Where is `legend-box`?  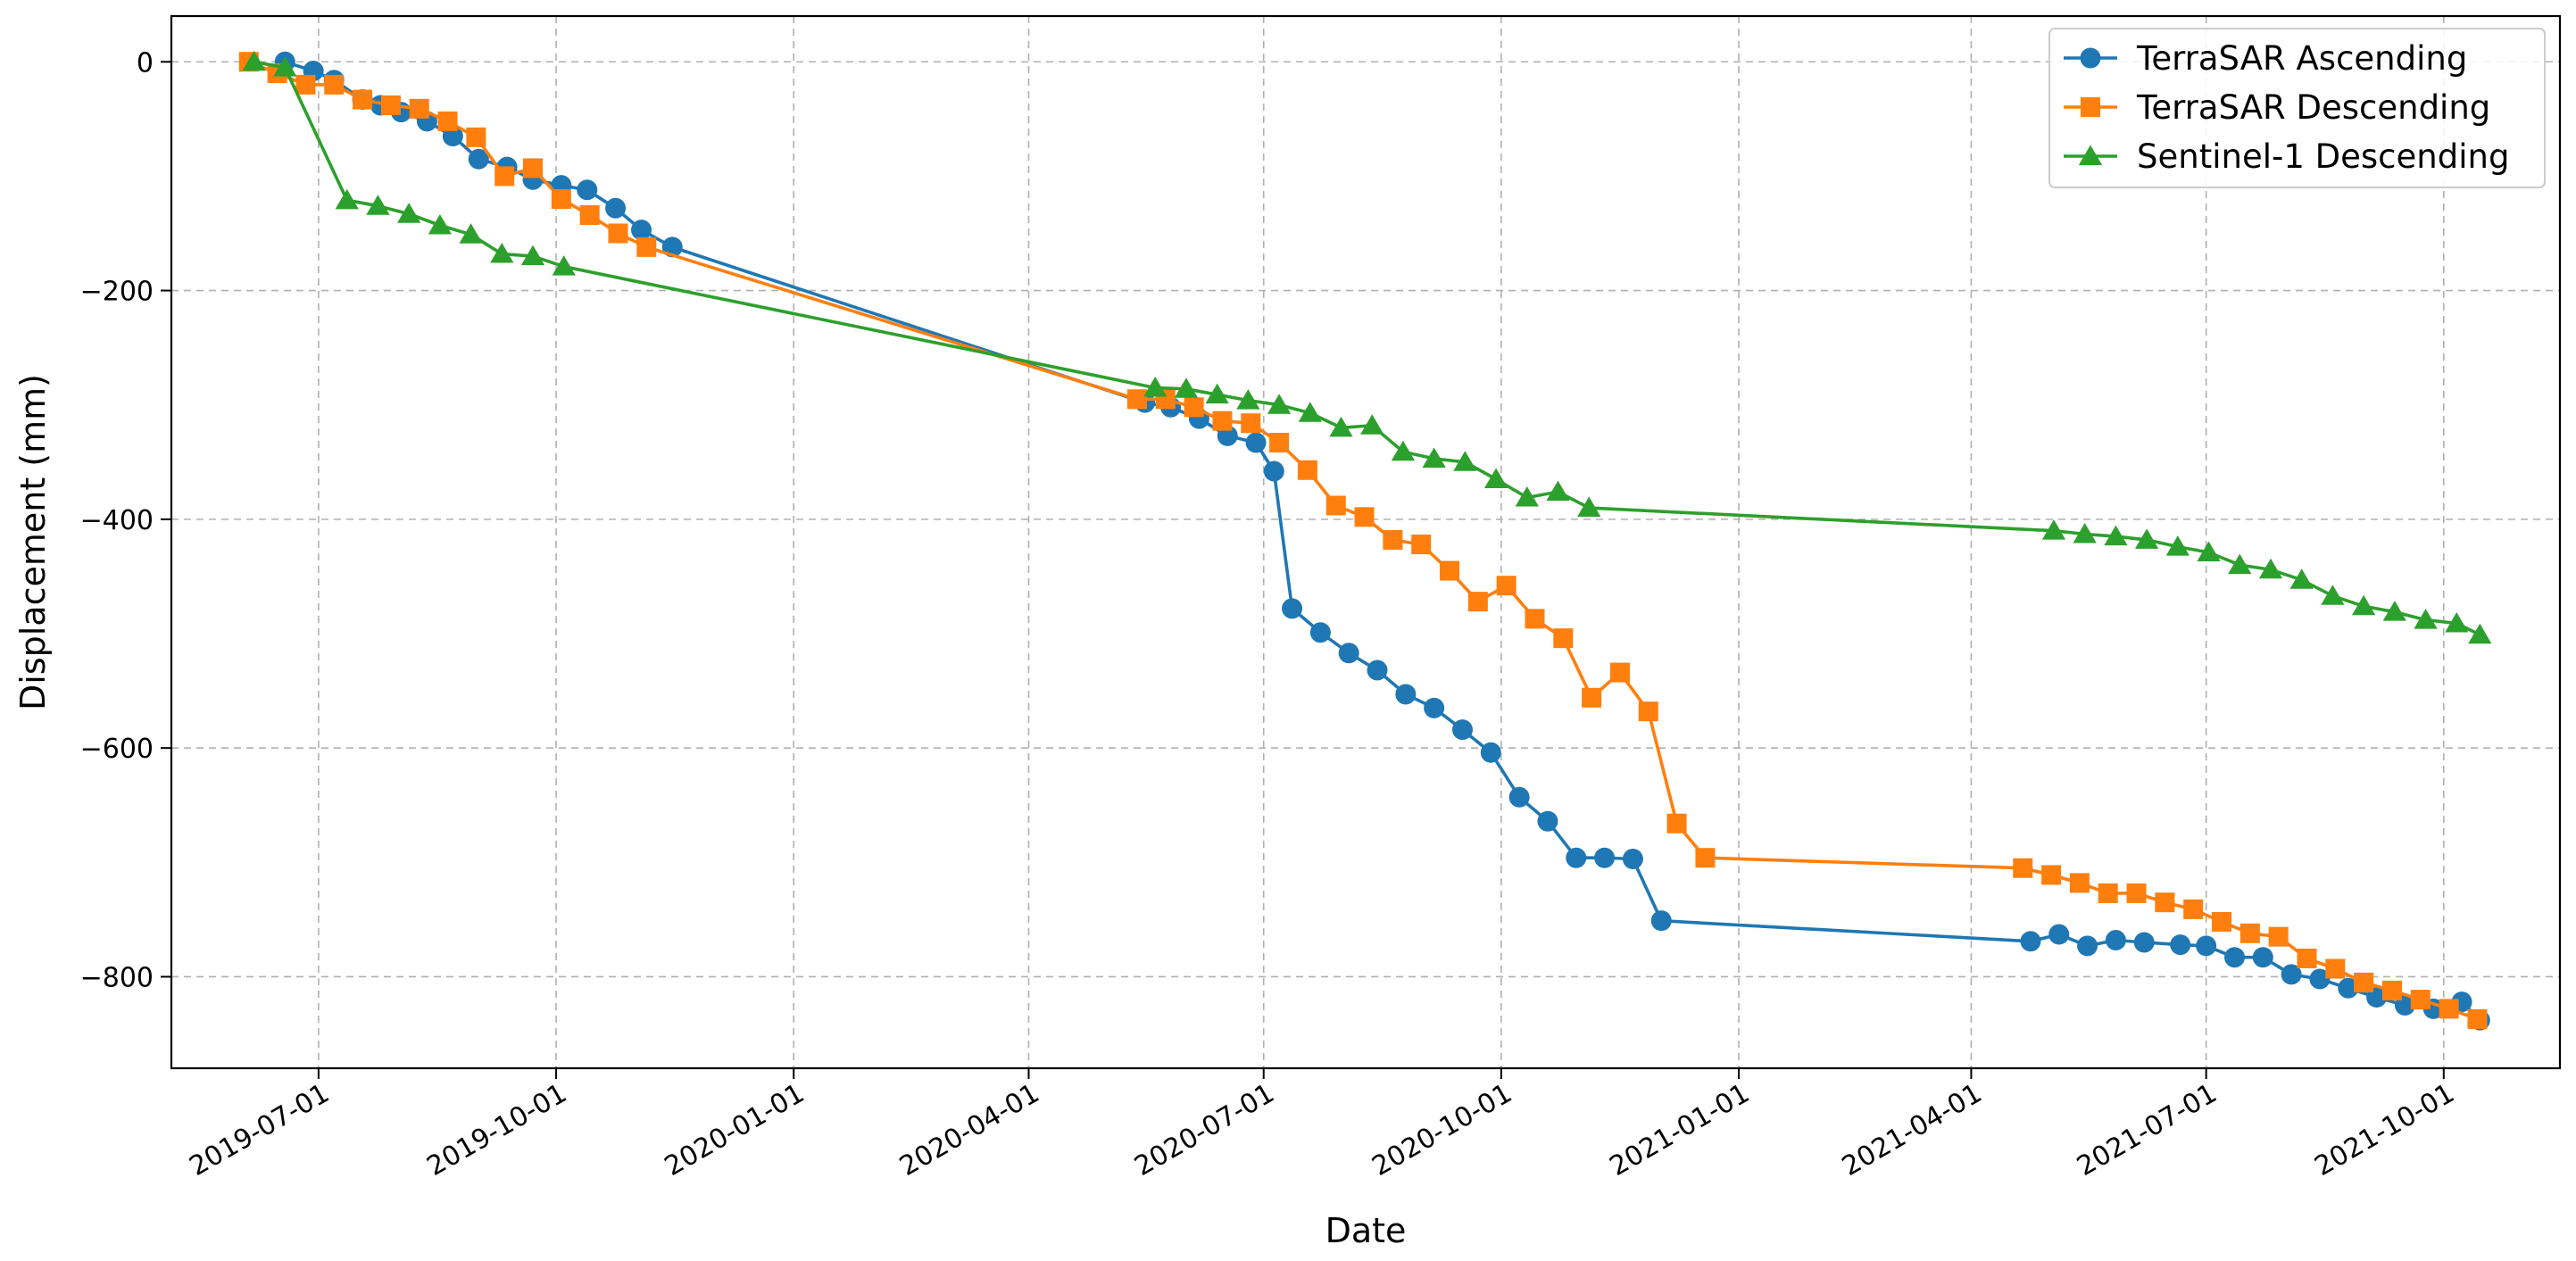 legend-box is located at coordinates (2297, 108).